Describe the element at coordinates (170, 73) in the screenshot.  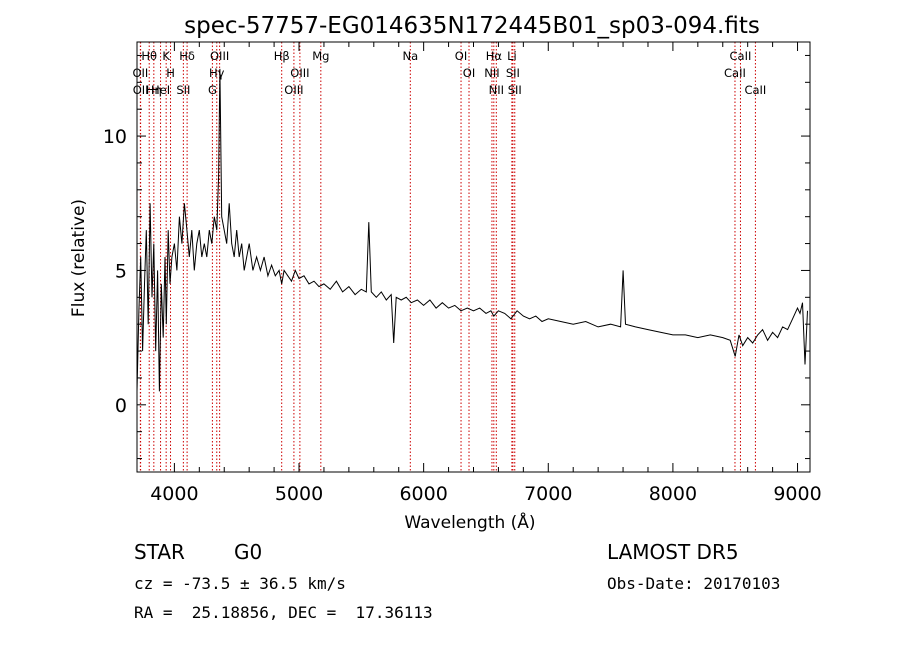
I see `spectral-line-label: H` at that location.